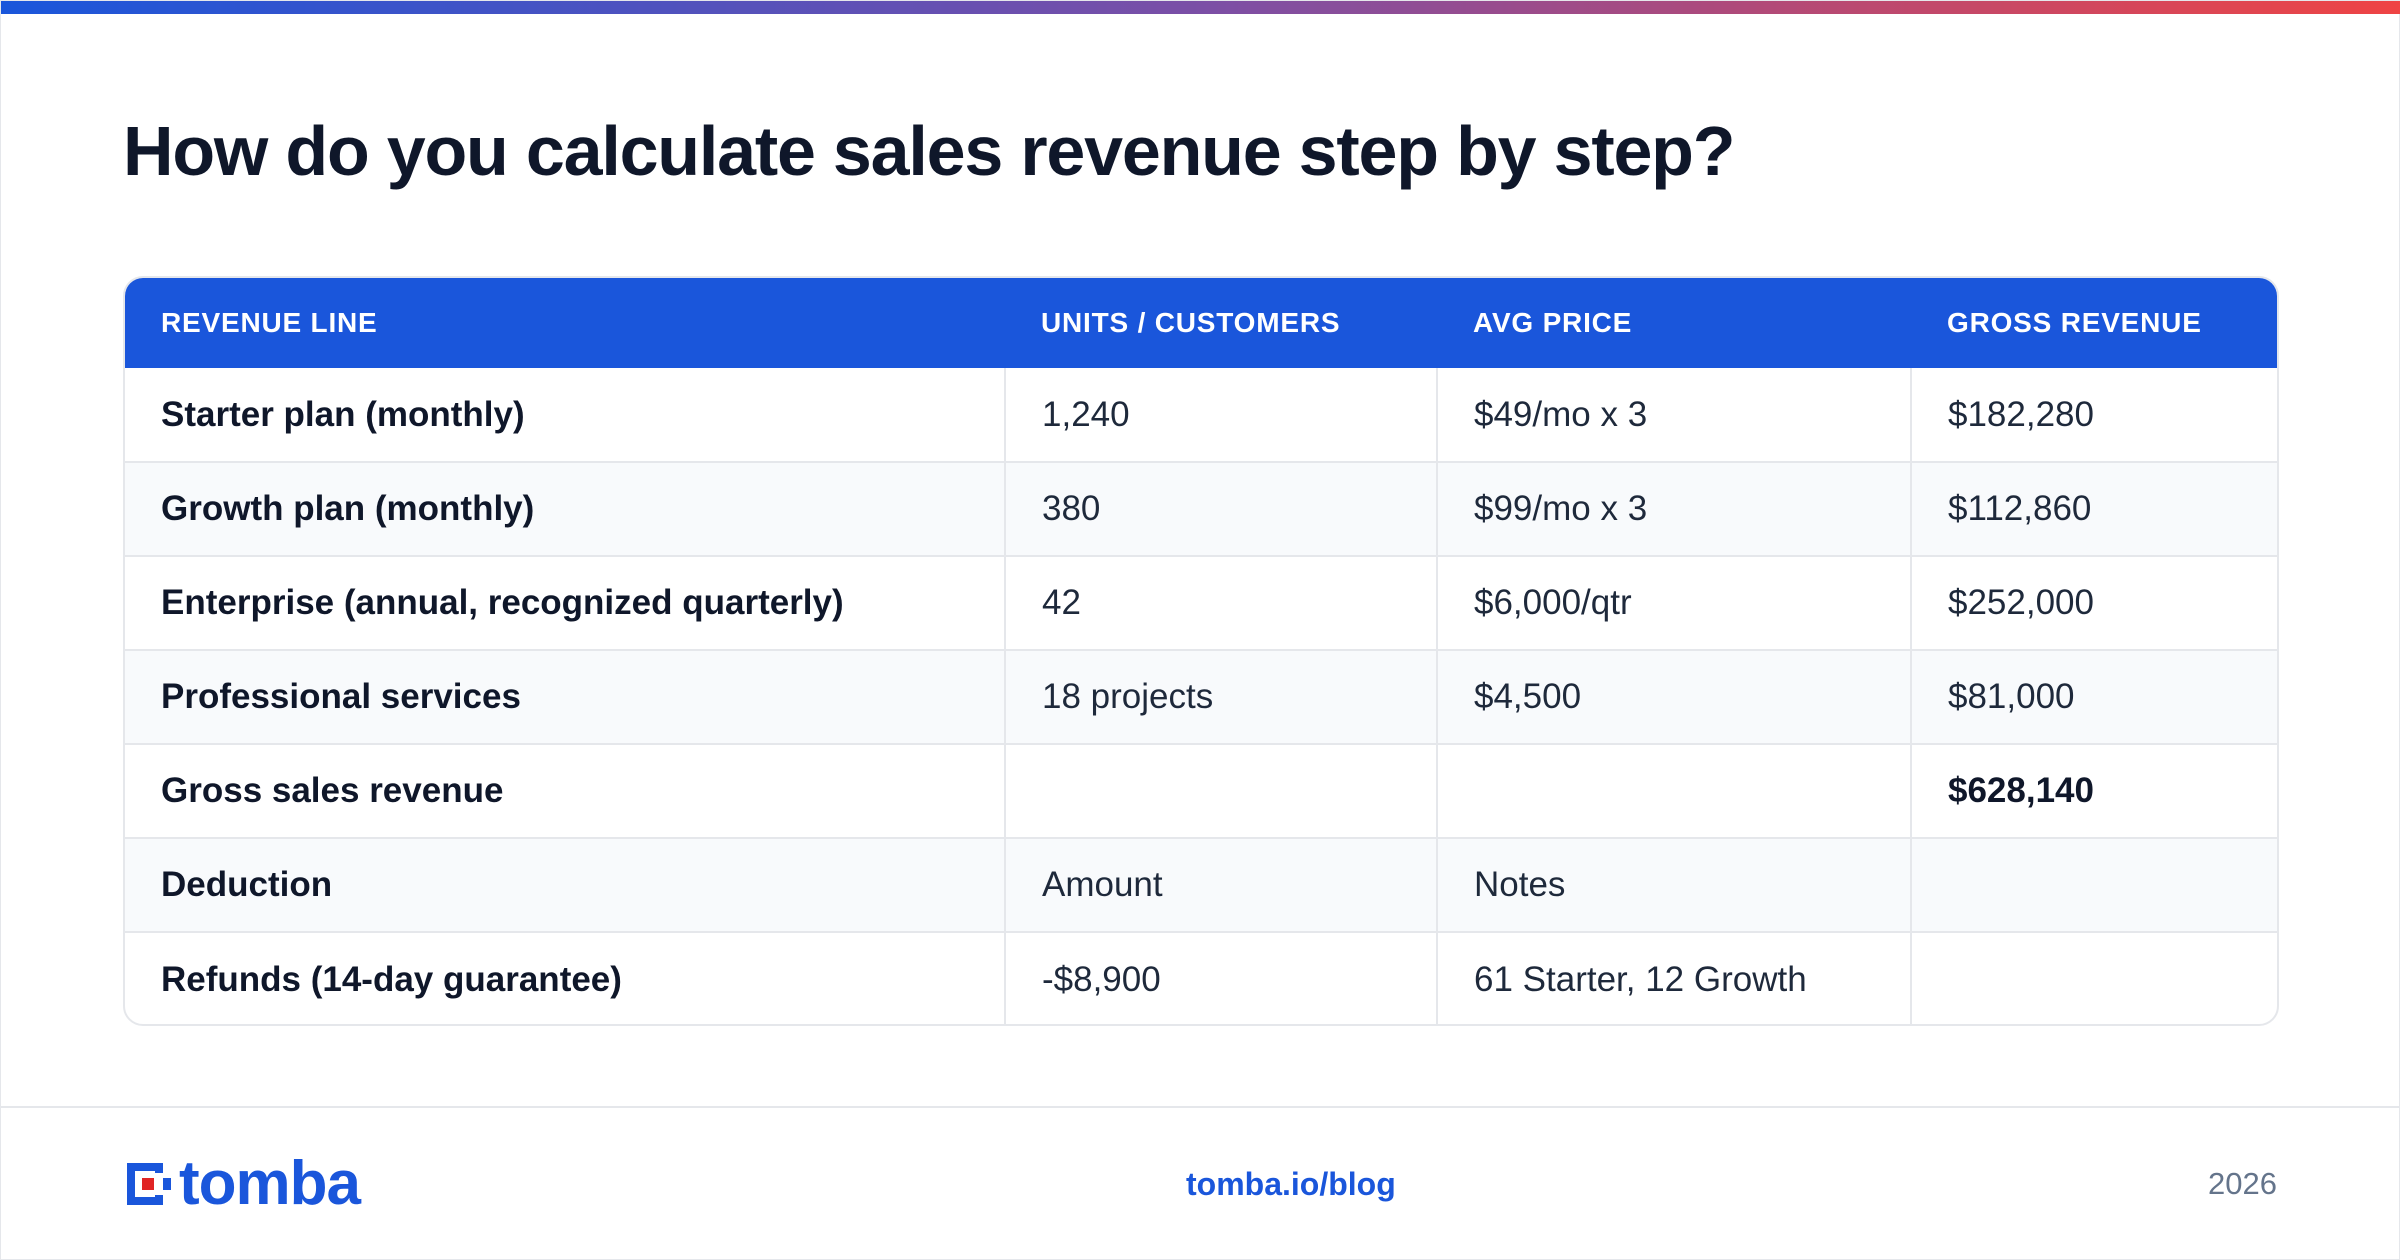  I want to click on cell-gross-revenue: $81,000, so click(2093, 697).